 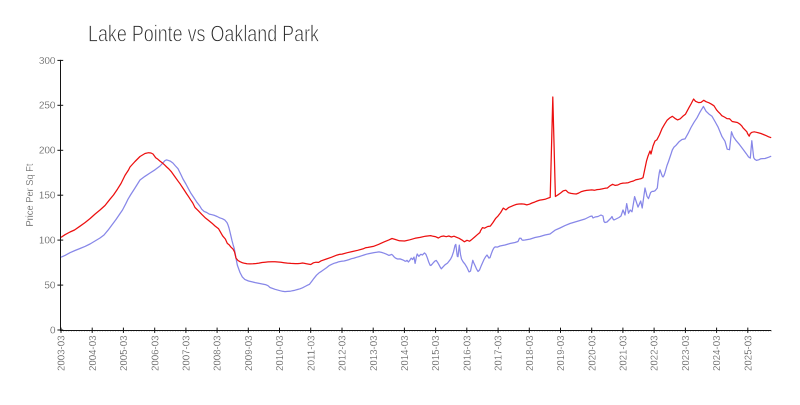 What do you see at coordinates (155, 353) in the screenshot?
I see `svg-text: 2006-03` at bounding box center [155, 353].